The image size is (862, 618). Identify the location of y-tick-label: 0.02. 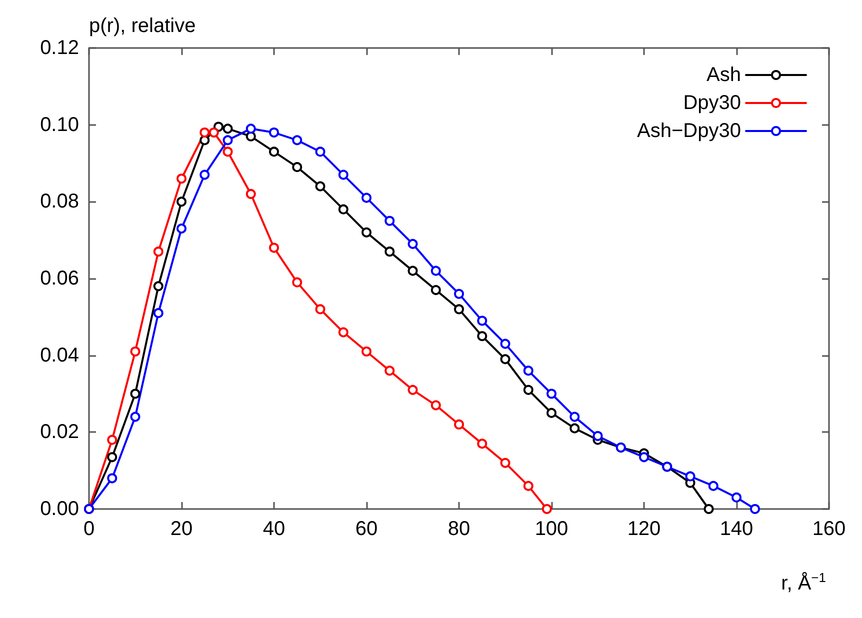
(59, 432).